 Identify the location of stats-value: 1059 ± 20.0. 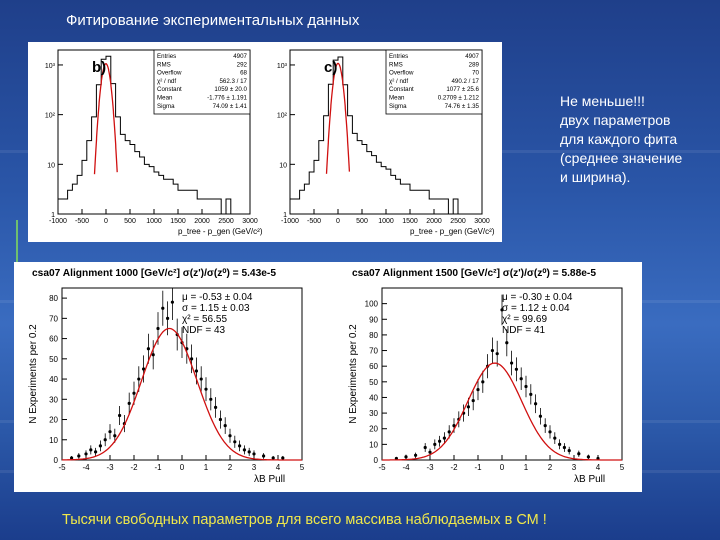
(230, 89).